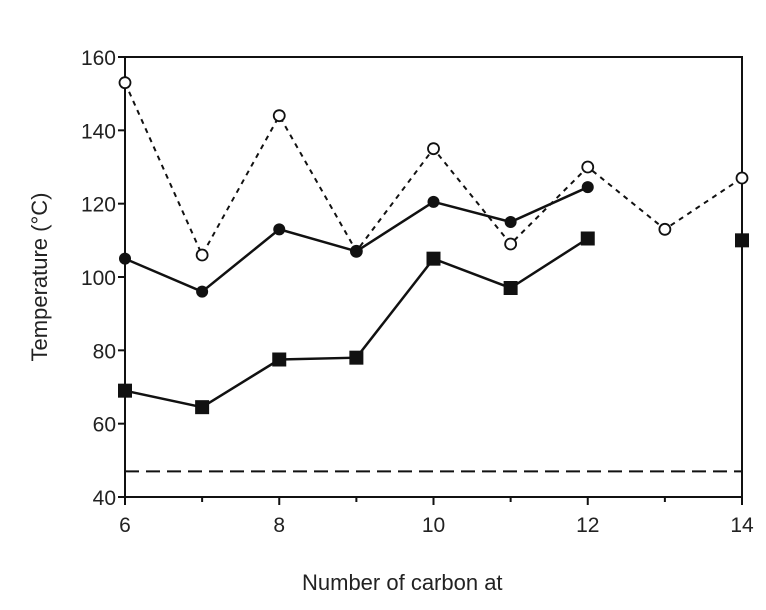 The height and width of the screenshot is (610, 766). Describe the element at coordinates (98, 131) in the screenshot. I see `y-tick-label: 140` at that location.